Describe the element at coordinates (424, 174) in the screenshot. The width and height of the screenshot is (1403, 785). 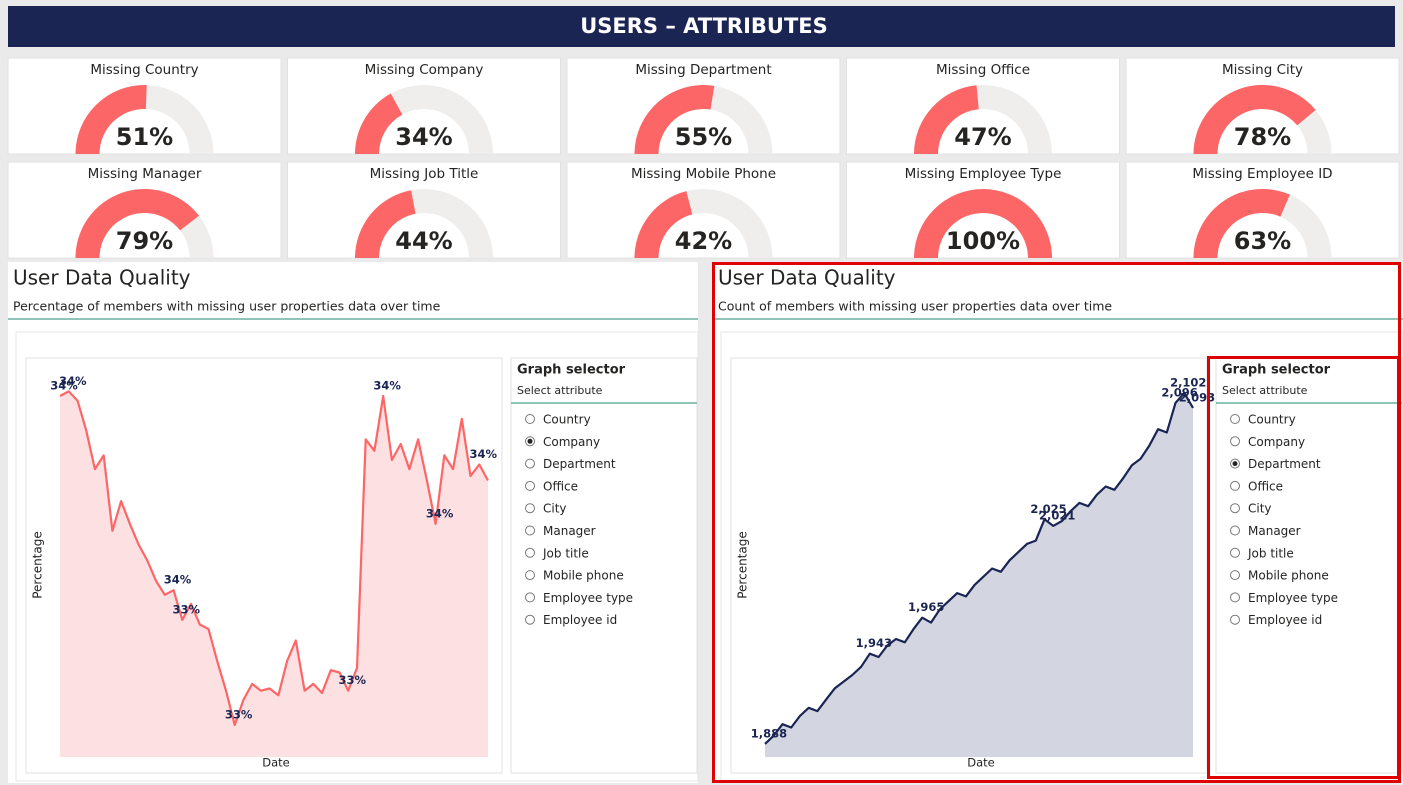
I see `gauge-label: Missing Job Title` at that location.